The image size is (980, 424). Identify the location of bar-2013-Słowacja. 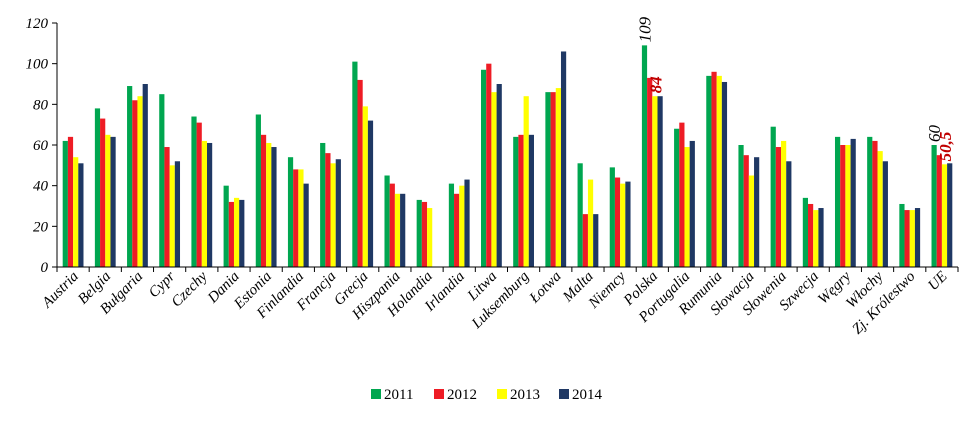
(751, 221).